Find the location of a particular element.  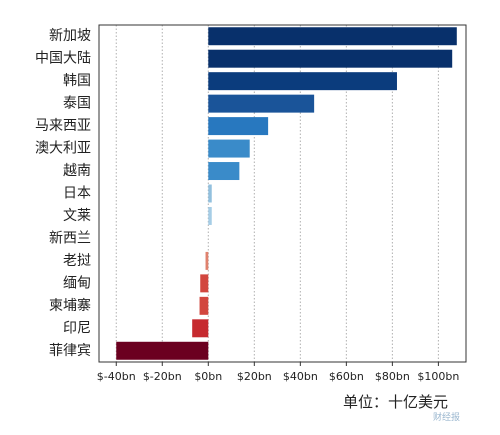

category-label: 文莱 is located at coordinates (77, 216).